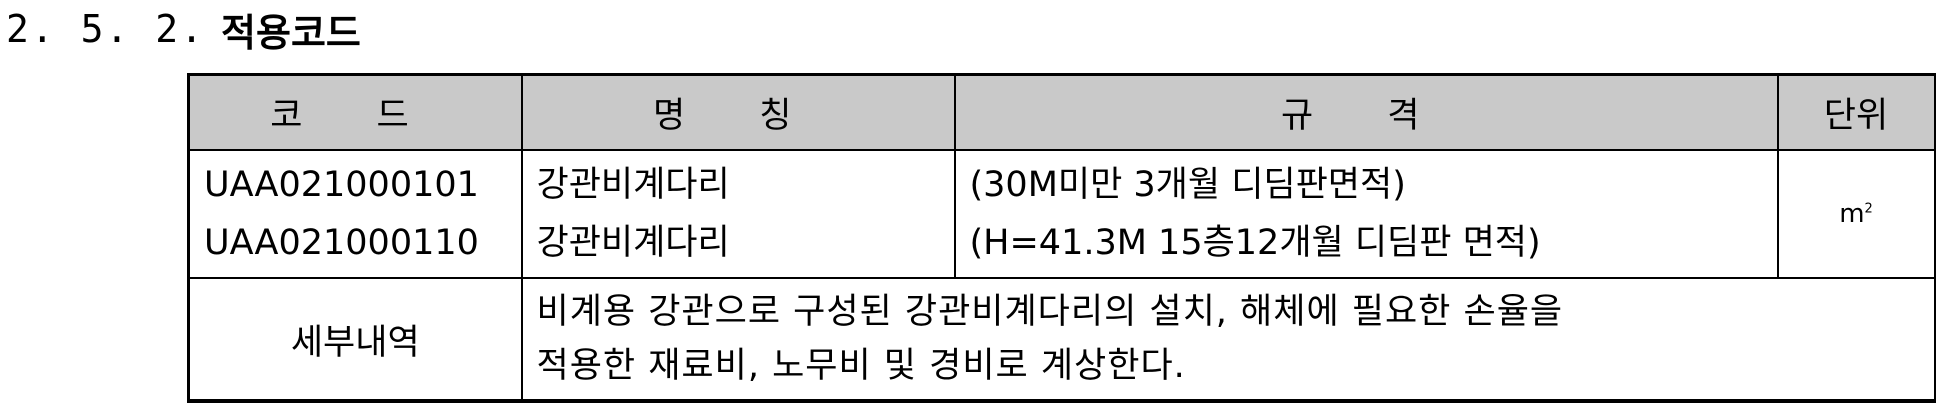  I want to click on header-name: 명 칭, so click(738, 112).